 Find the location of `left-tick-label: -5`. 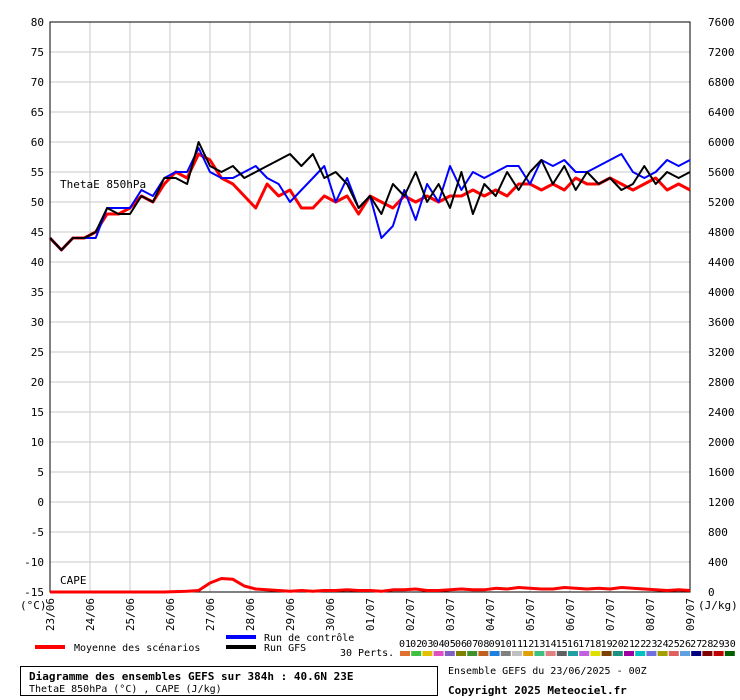

left-tick-label: -5 is located at coordinates (37, 532).